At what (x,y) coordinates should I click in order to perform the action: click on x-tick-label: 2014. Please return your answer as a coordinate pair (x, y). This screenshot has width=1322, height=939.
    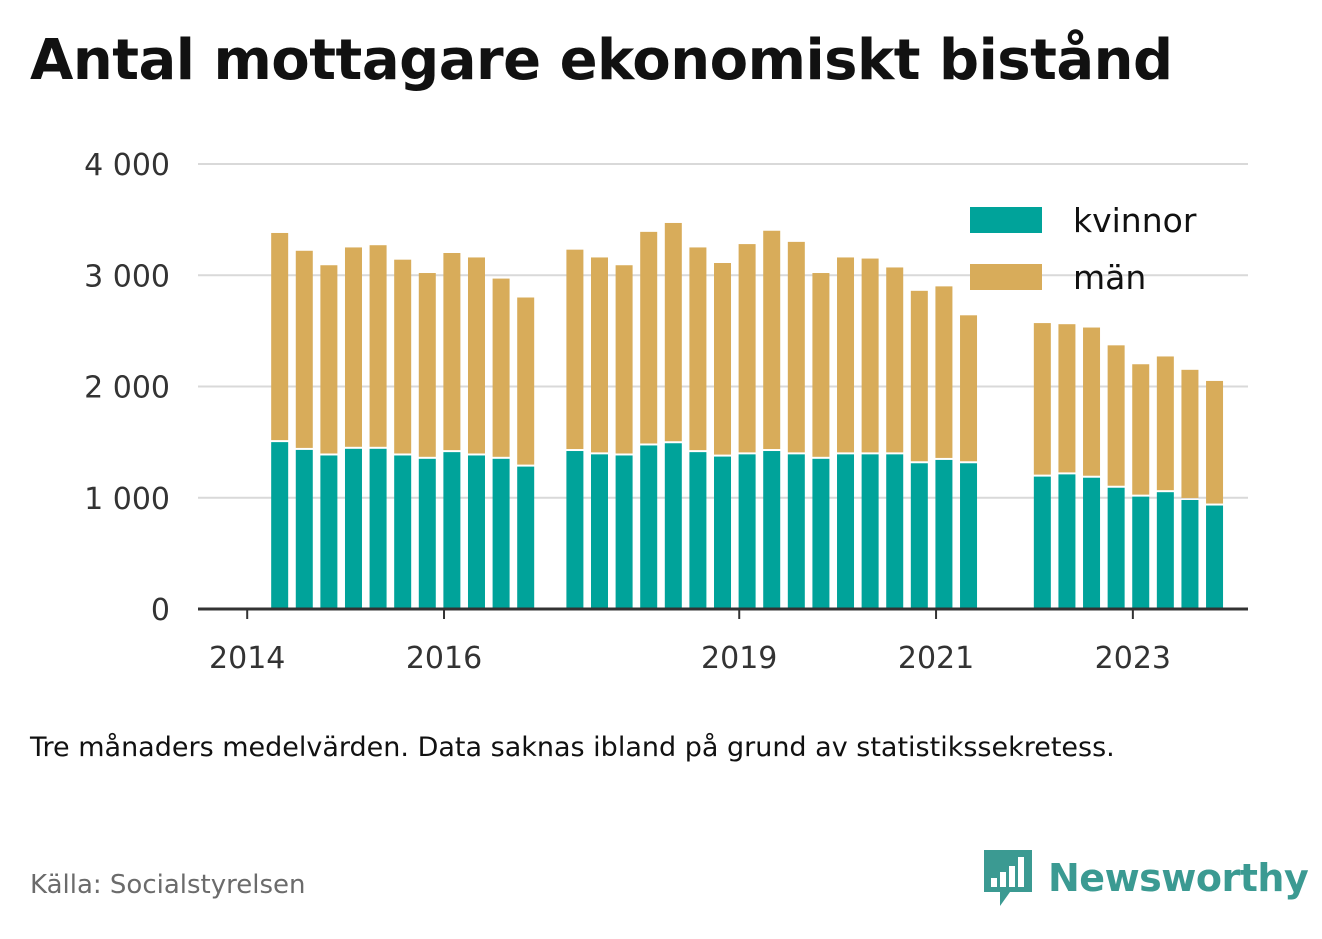
    Looking at the image, I should click on (247, 658).